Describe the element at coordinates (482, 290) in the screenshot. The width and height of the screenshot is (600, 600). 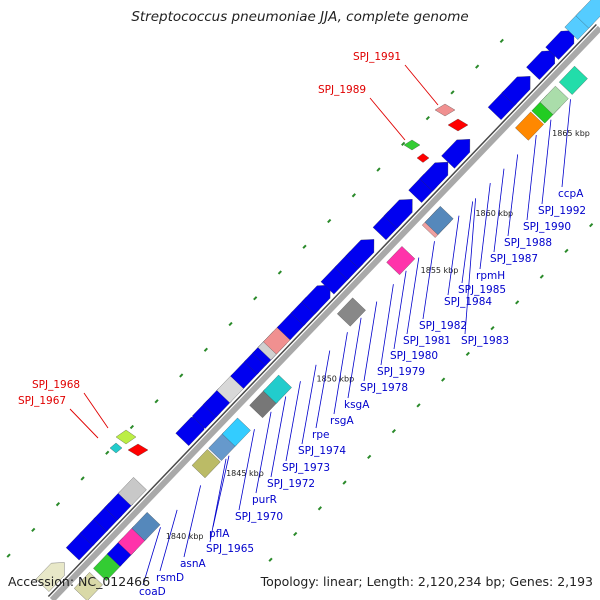
I see `gene-label-spj_1985: SPJ_1985` at that location.